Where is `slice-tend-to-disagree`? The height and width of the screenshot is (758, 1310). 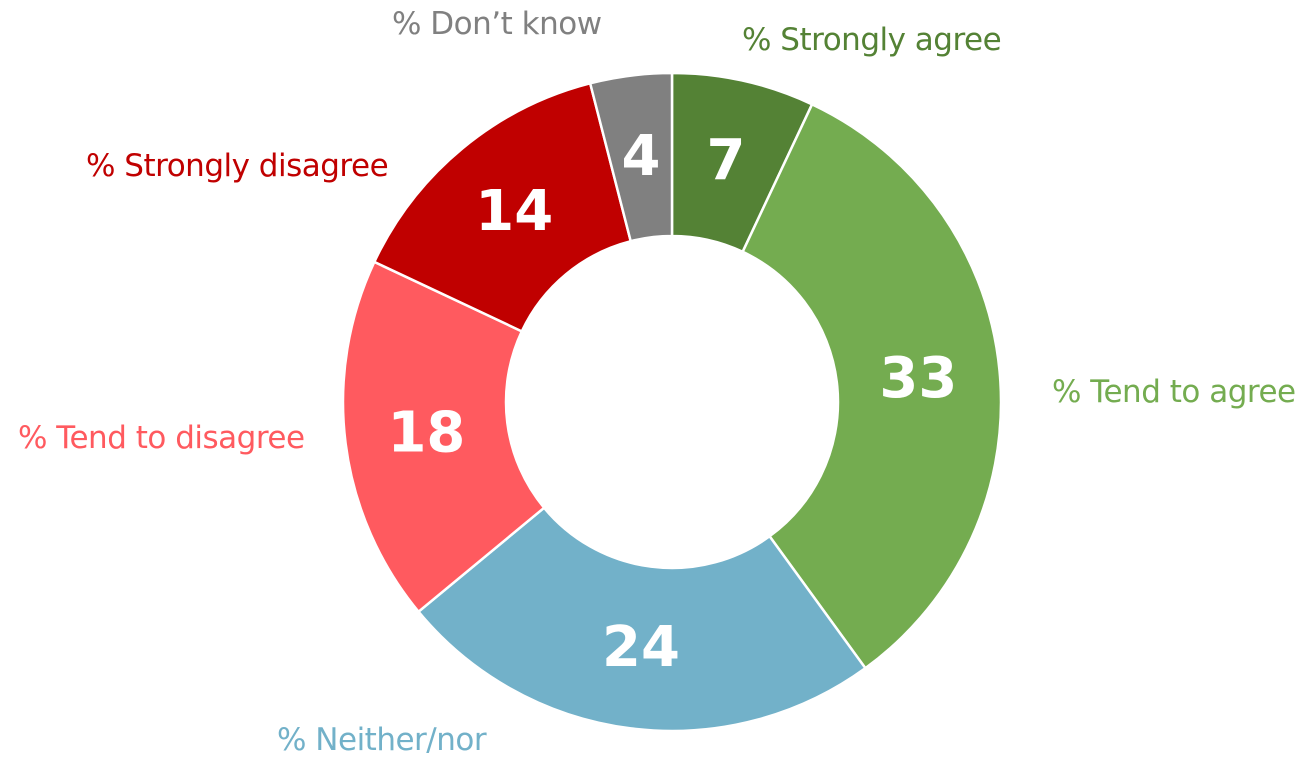 slice-tend-to-disagree is located at coordinates (443, 437).